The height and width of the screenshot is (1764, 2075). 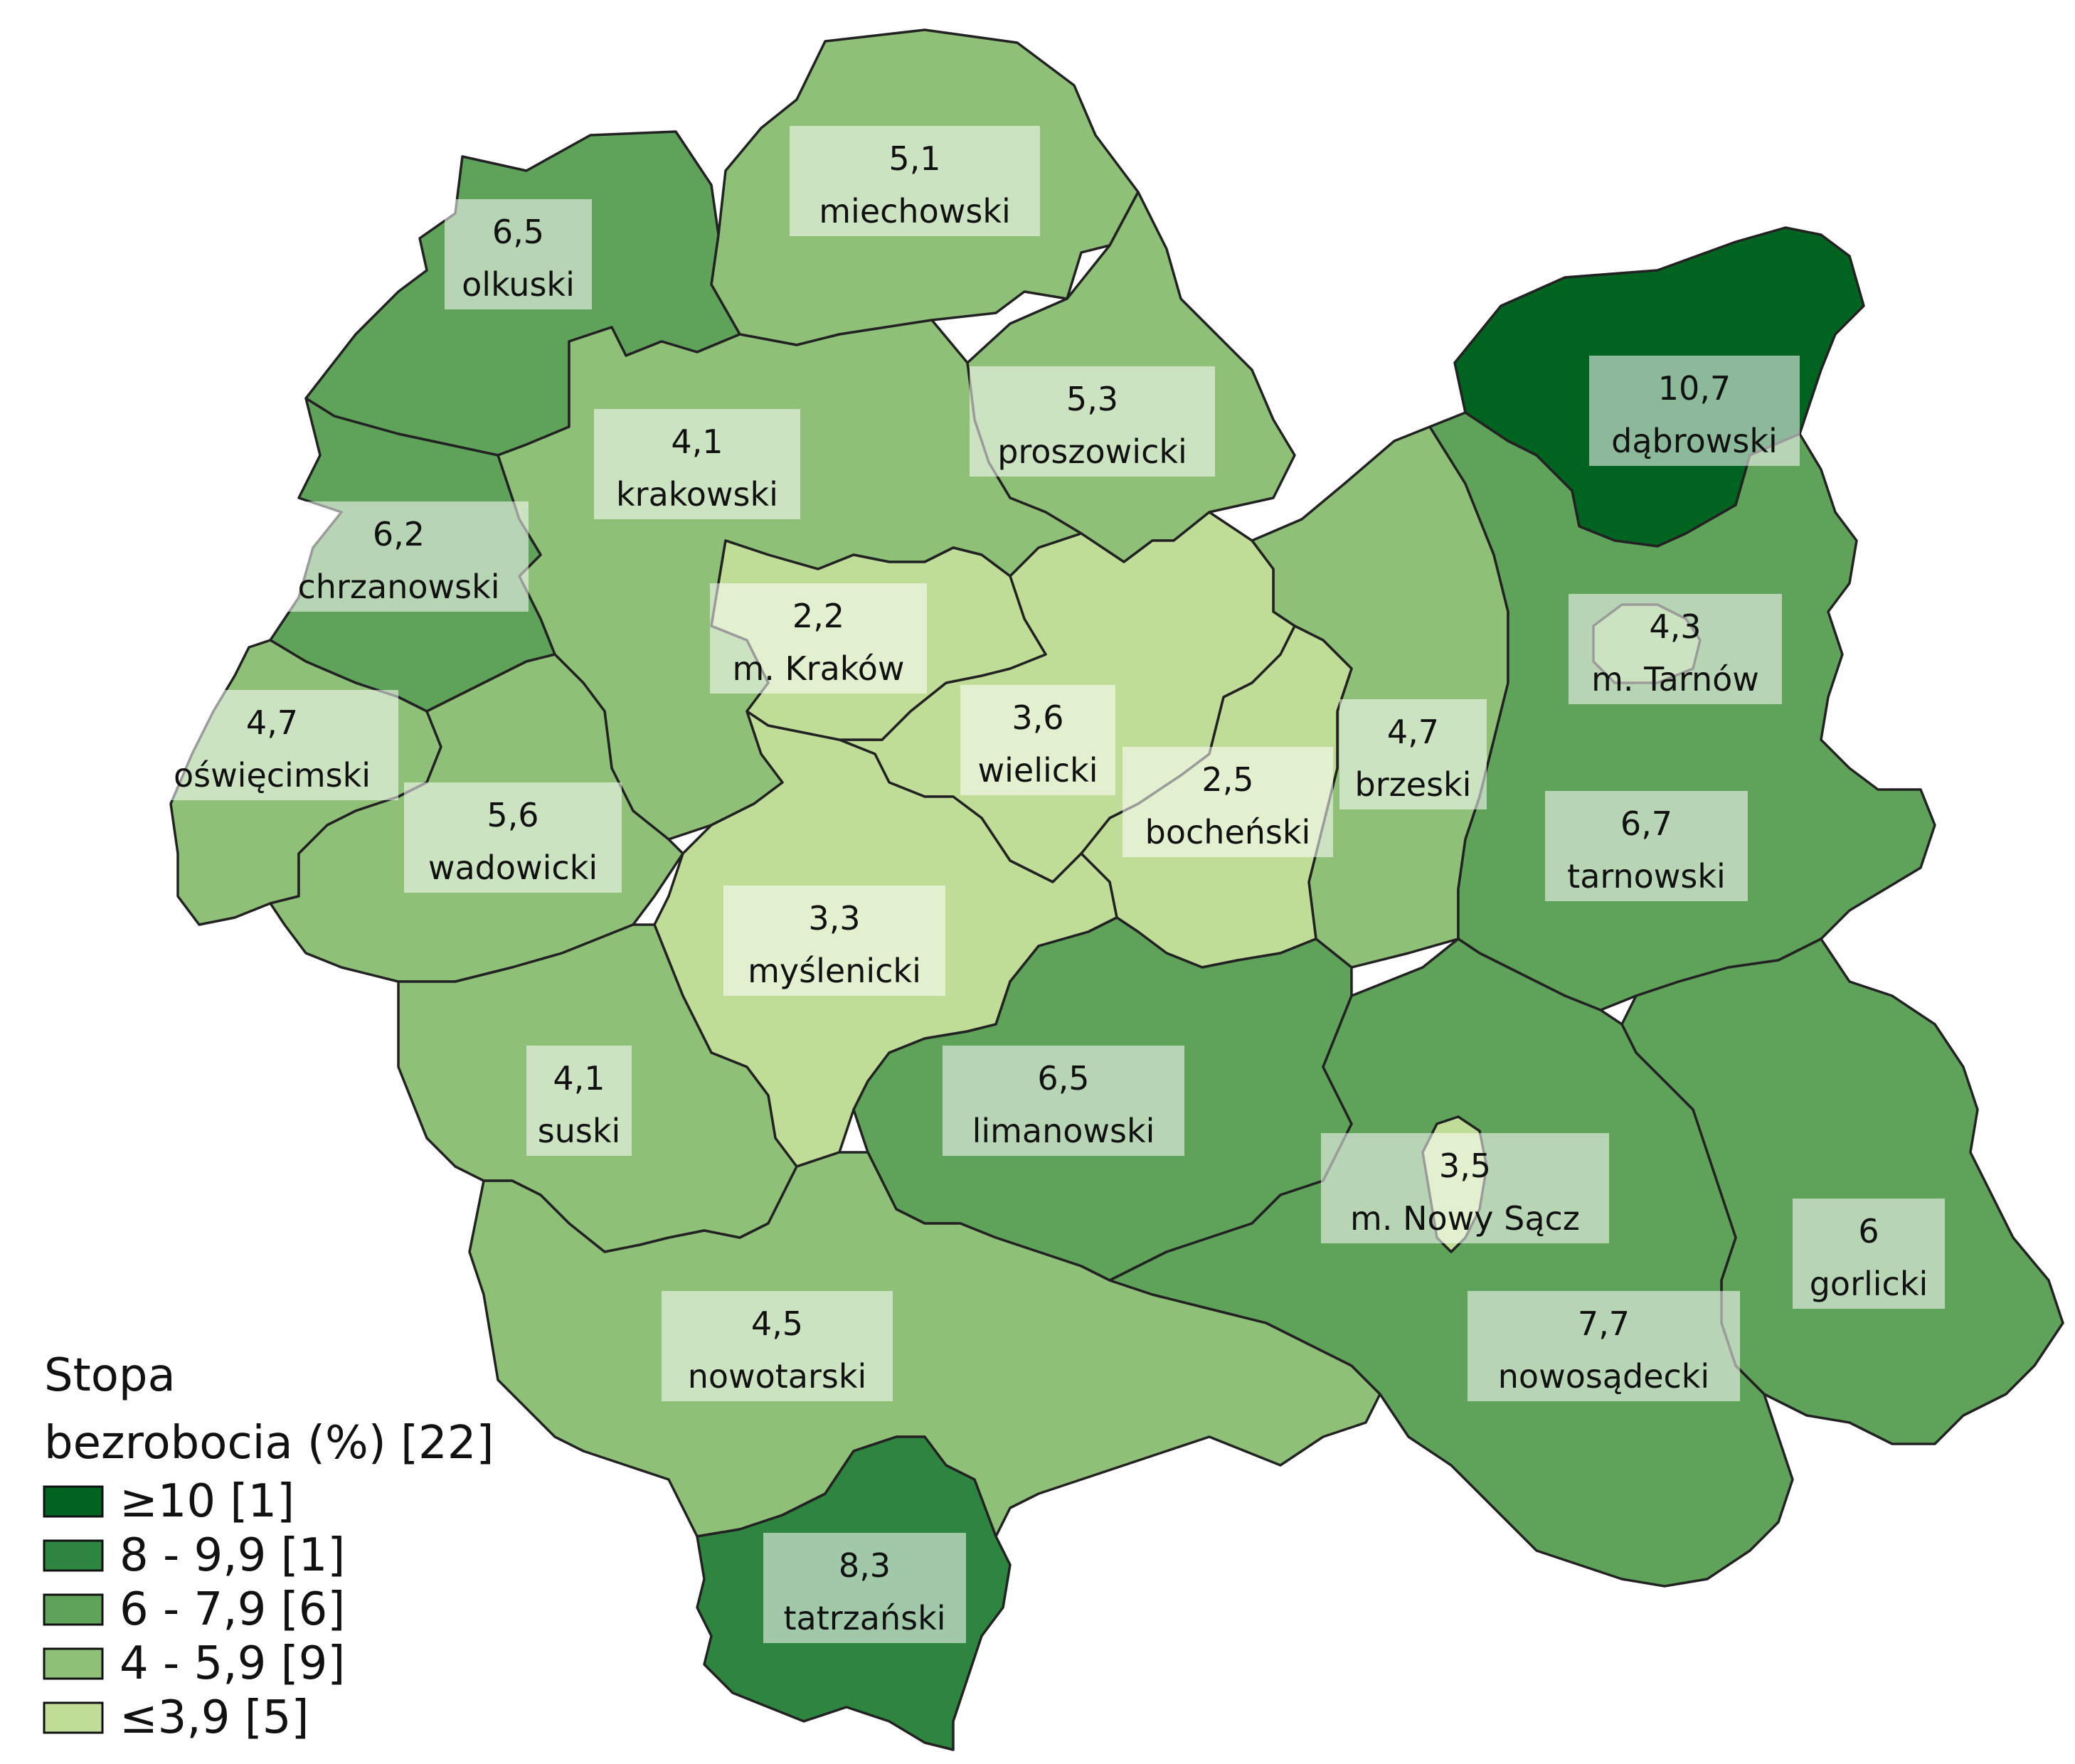 I want to click on district-label-miechowski: 5,1 miechowski, so click(x=915, y=181).